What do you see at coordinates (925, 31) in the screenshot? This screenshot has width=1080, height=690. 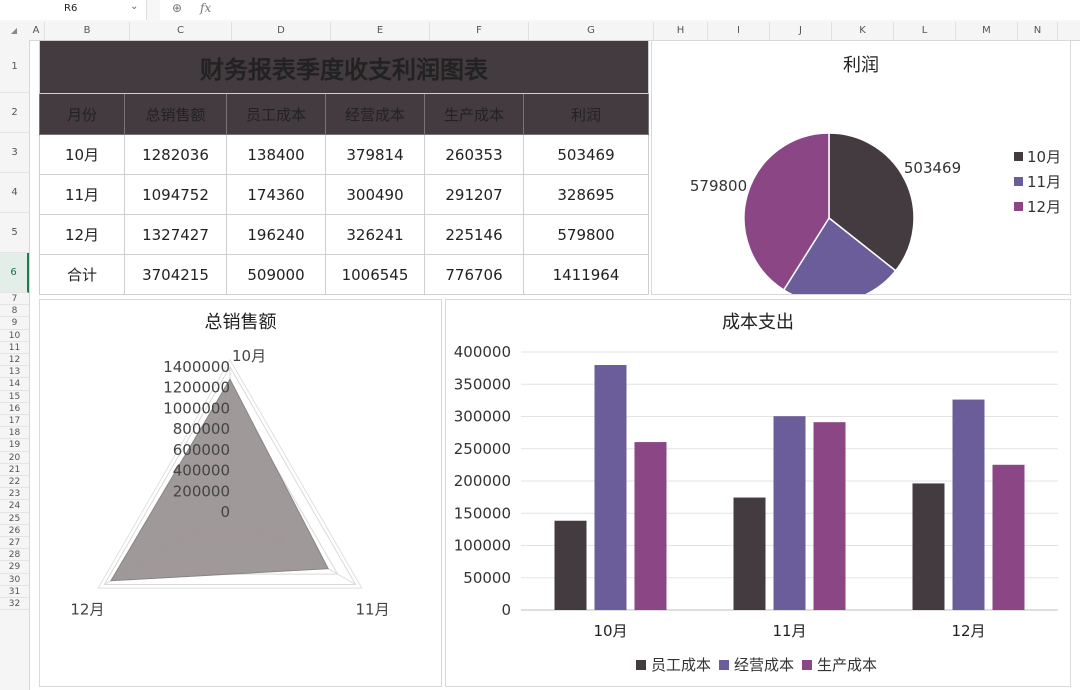 I see `column-header-l: L` at bounding box center [925, 31].